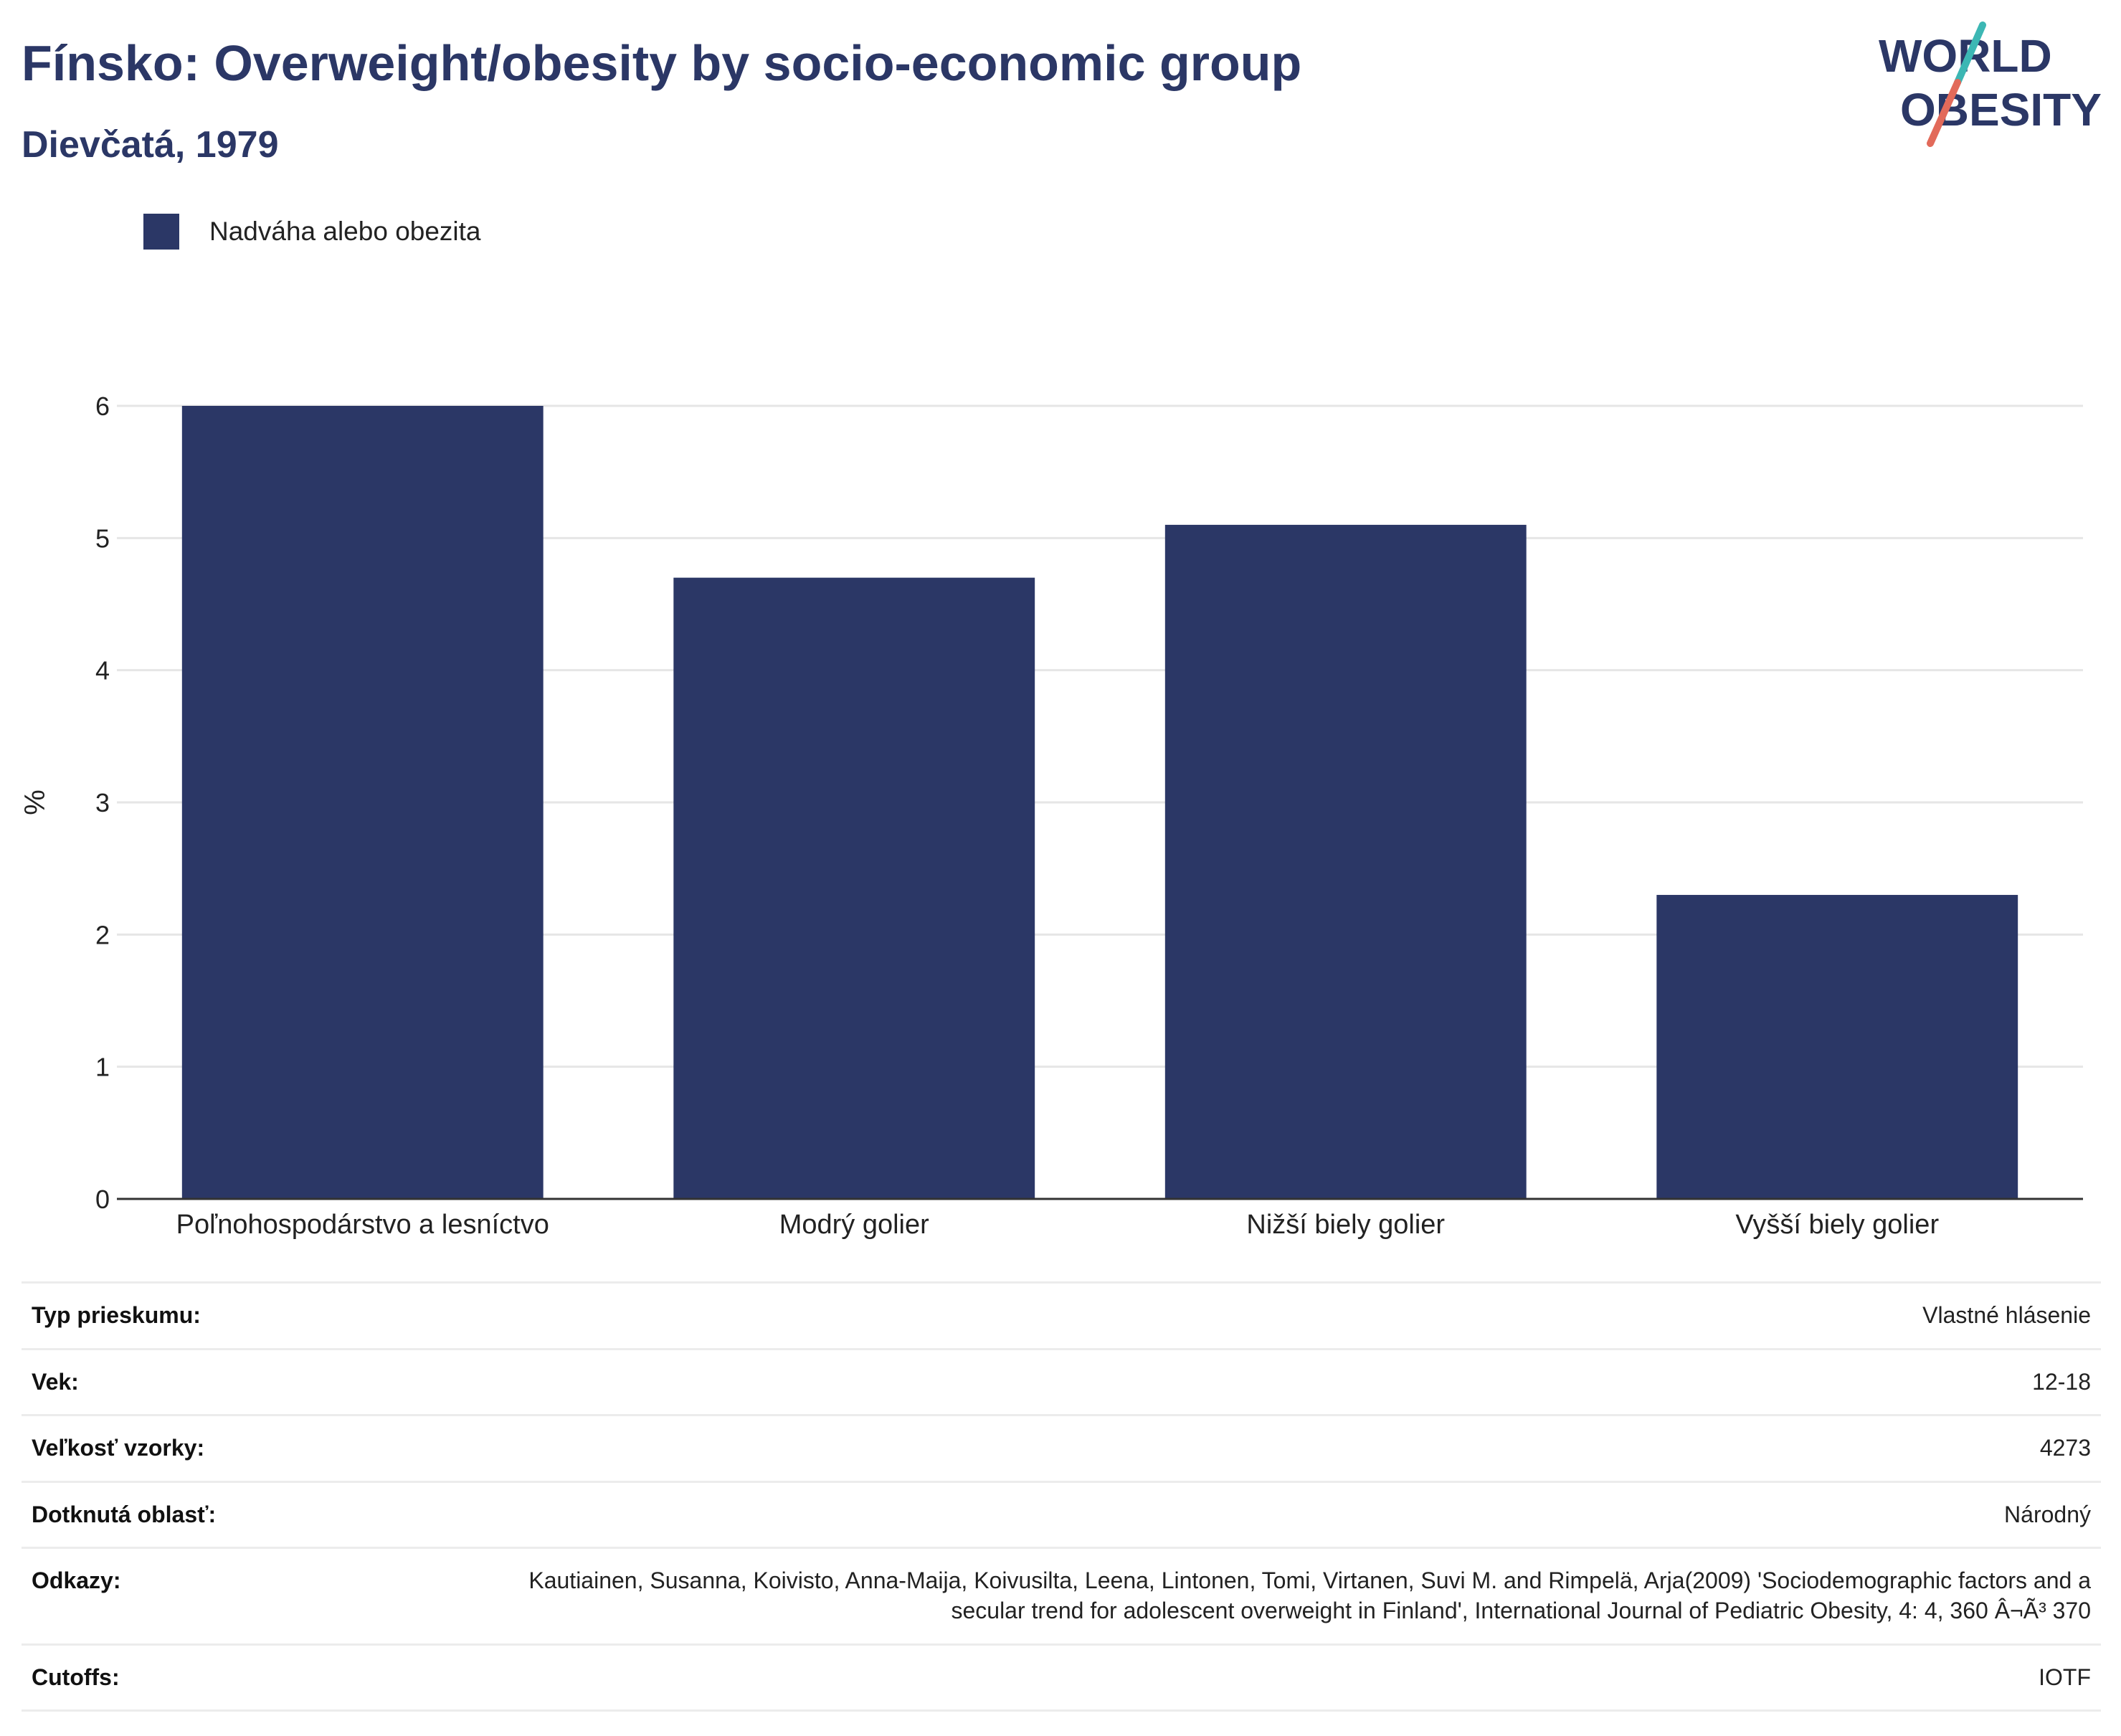 This screenshot has height=1736, width=2121. Describe the element at coordinates (247, 1596) in the screenshot. I see `info-key: Odkazy:` at that location.